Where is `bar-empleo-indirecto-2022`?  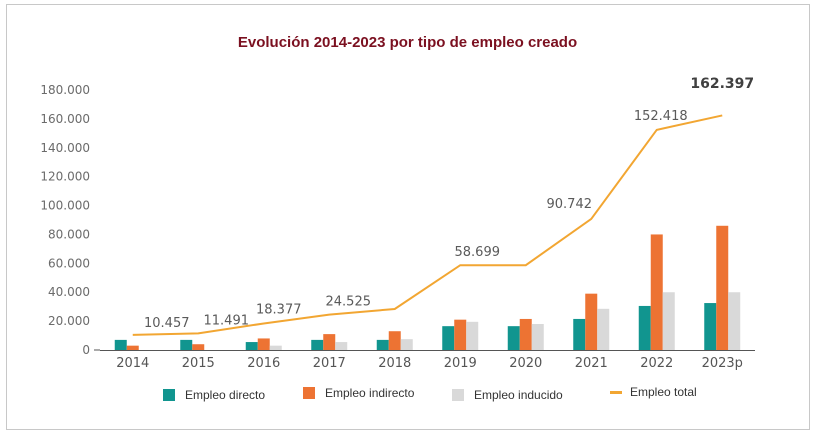 bar-empleo-indirecto-2022 is located at coordinates (656, 292).